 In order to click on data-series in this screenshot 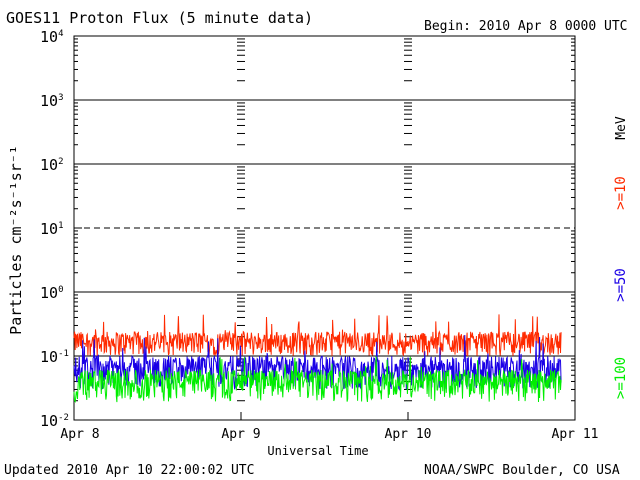, I will do `click(317, 358)`.